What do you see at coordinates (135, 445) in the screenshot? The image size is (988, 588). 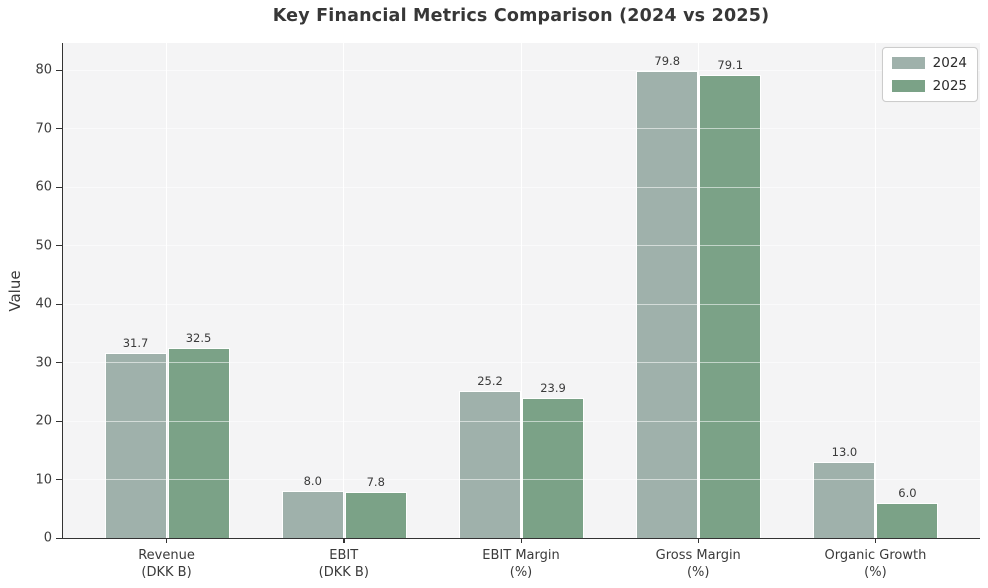 I see `bar-2024-revenue` at bounding box center [135, 445].